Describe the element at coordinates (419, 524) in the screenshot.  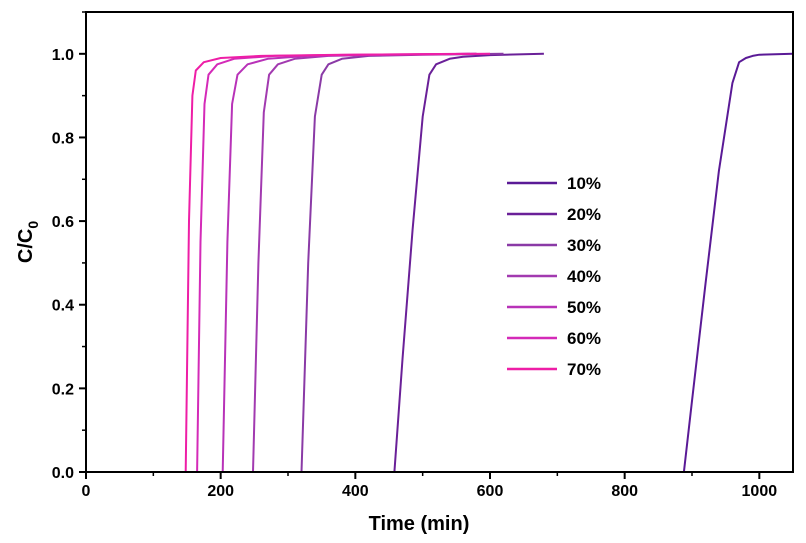
I see `x-axis-title: Time (min)` at that location.